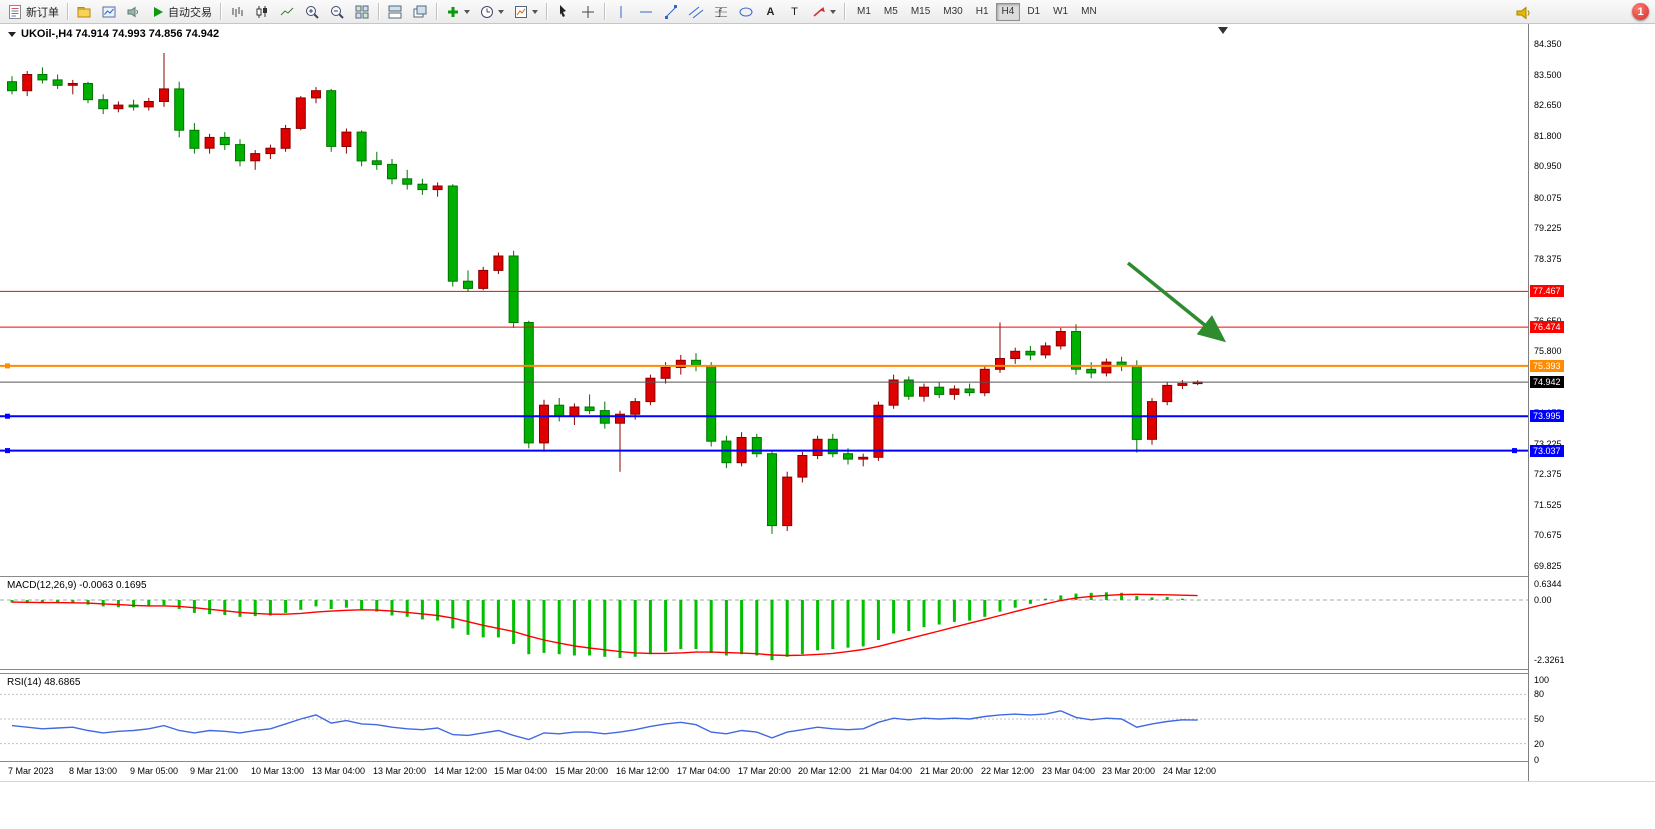 Image resolution: width=1655 pixels, height=829 pixels. What do you see at coordinates (1548, 44) in the screenshot?
I see `price-scale-label: 84.350` at bounding box center [1548, 44].